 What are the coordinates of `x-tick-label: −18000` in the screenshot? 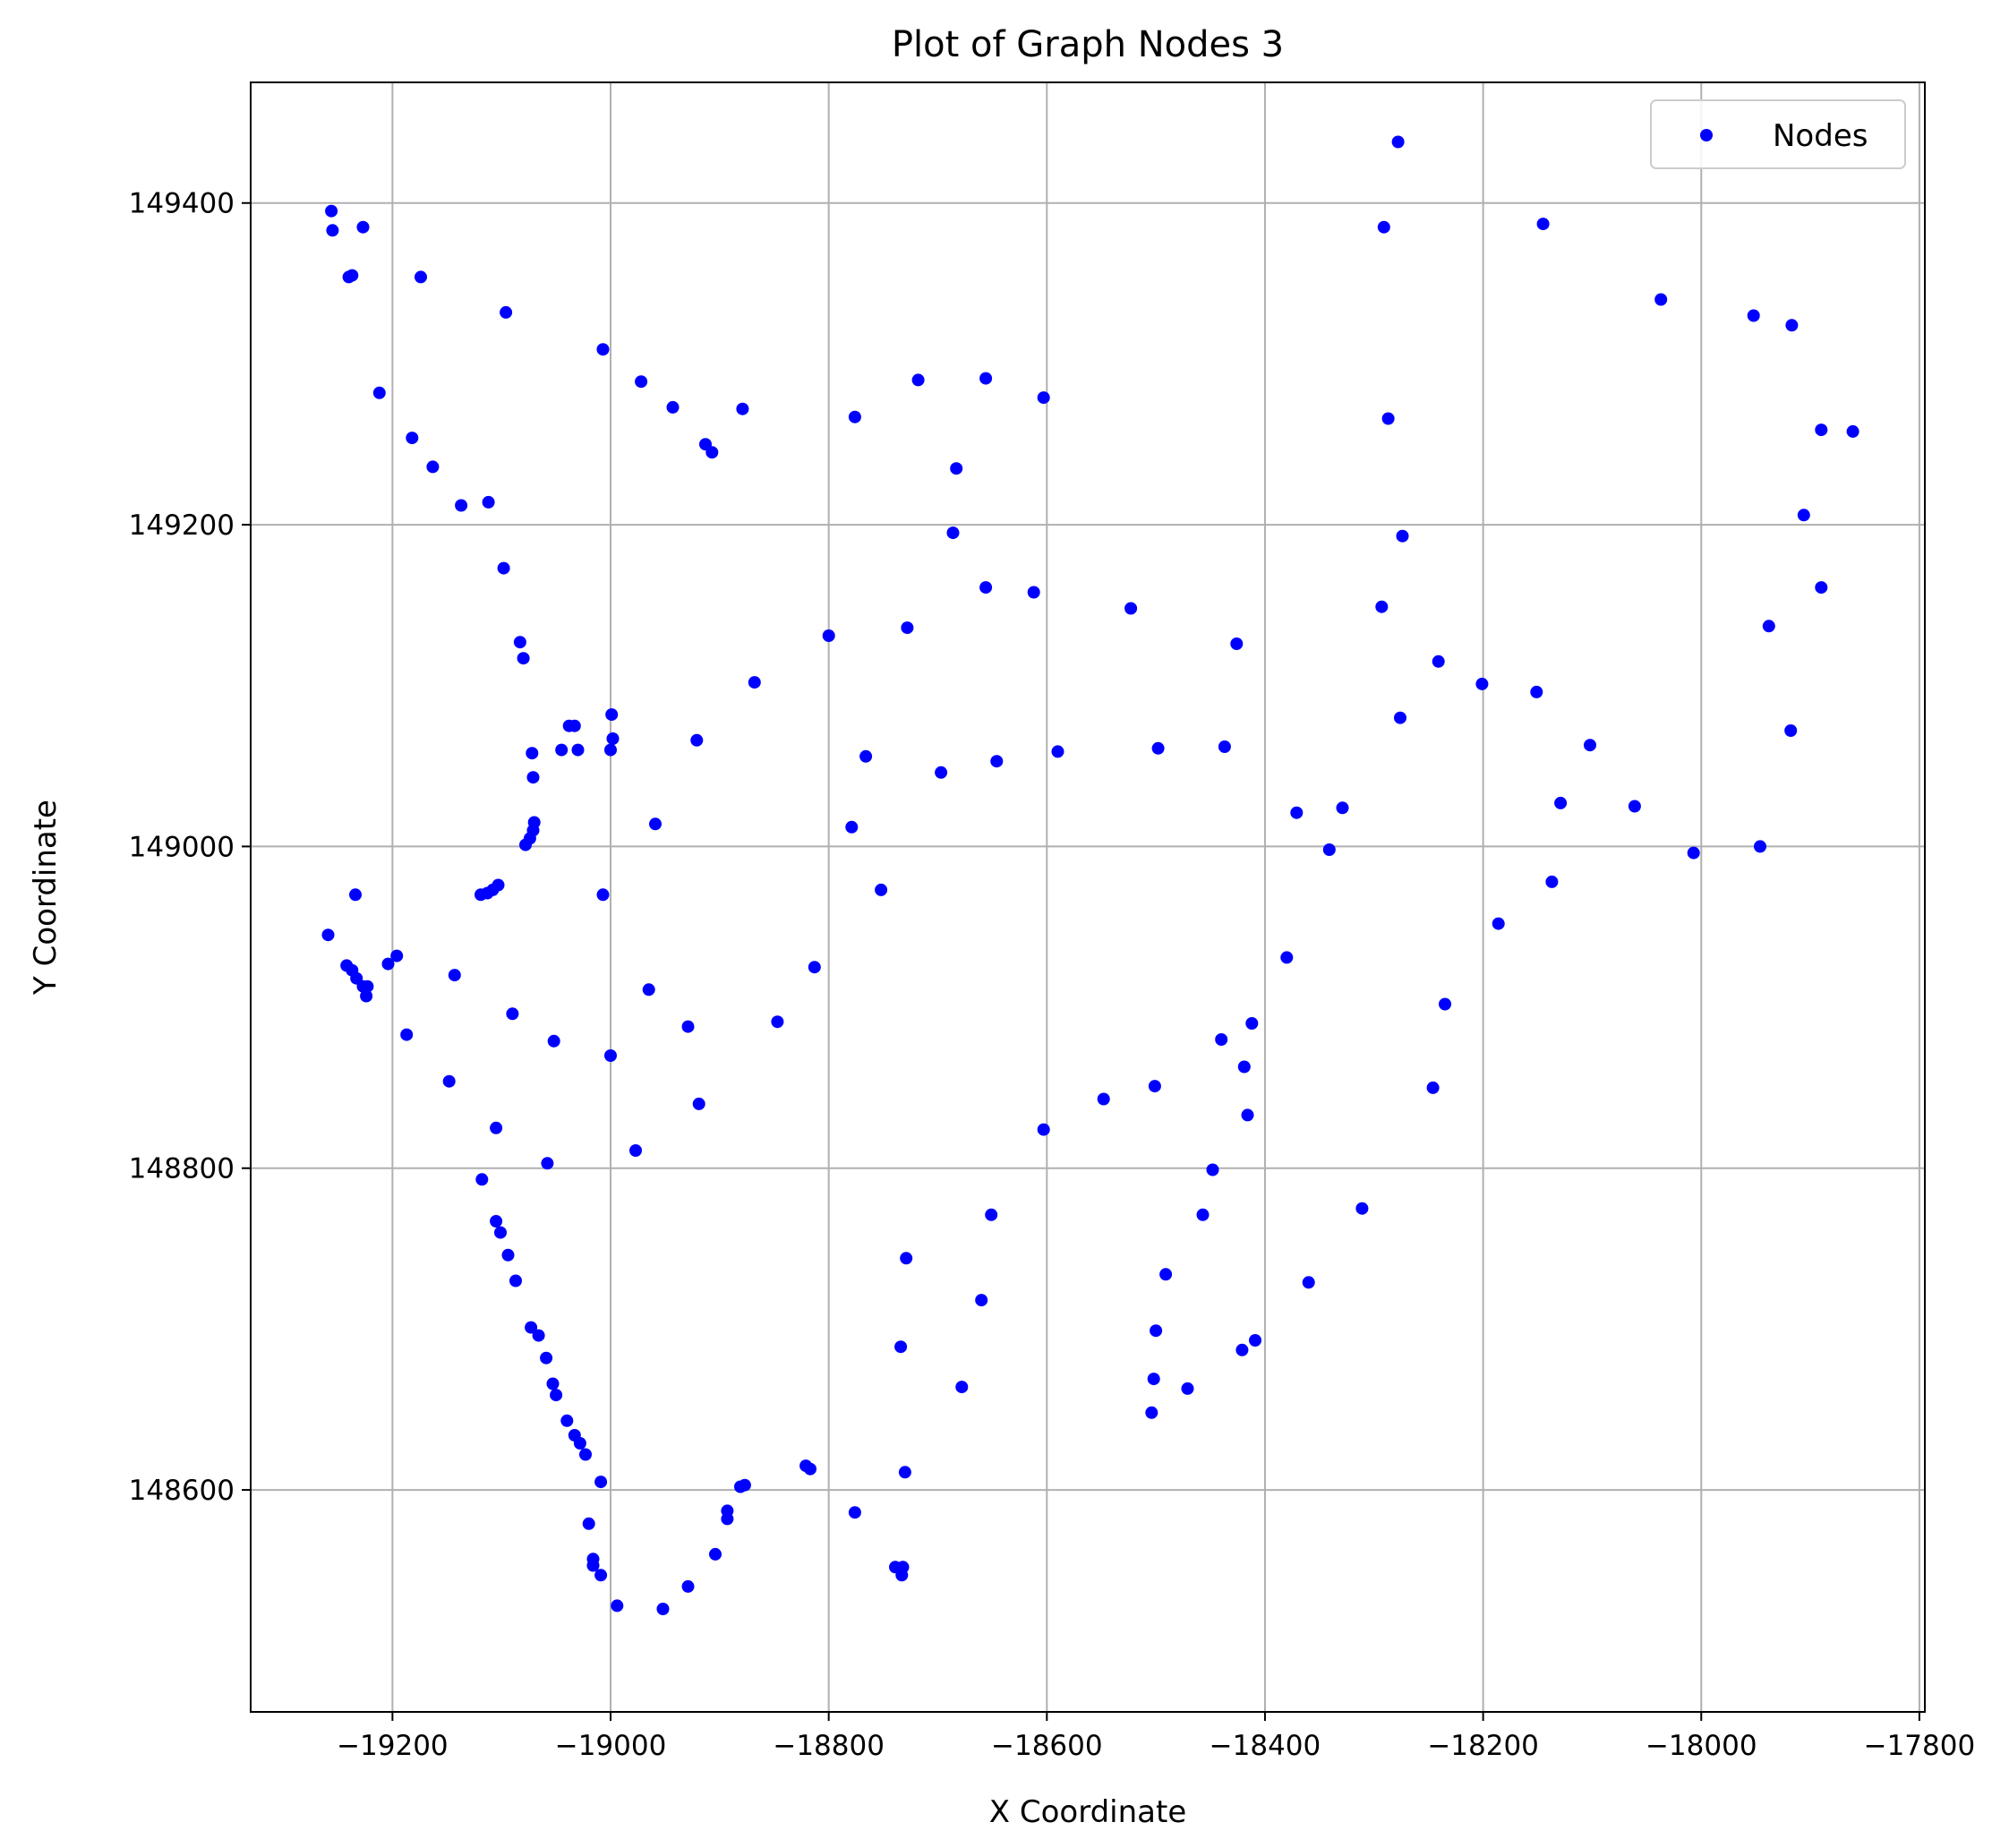 It's located at (1701, 1746).